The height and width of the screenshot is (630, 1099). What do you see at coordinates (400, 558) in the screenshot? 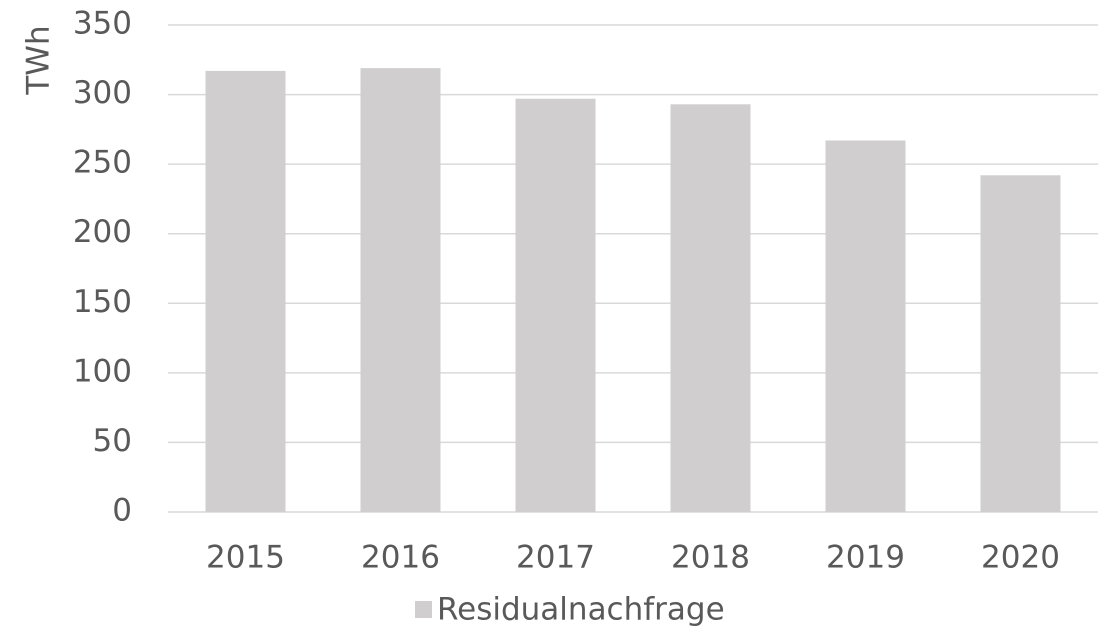
I see `x-tick-label: 2016` at bounding box center [400, 558].